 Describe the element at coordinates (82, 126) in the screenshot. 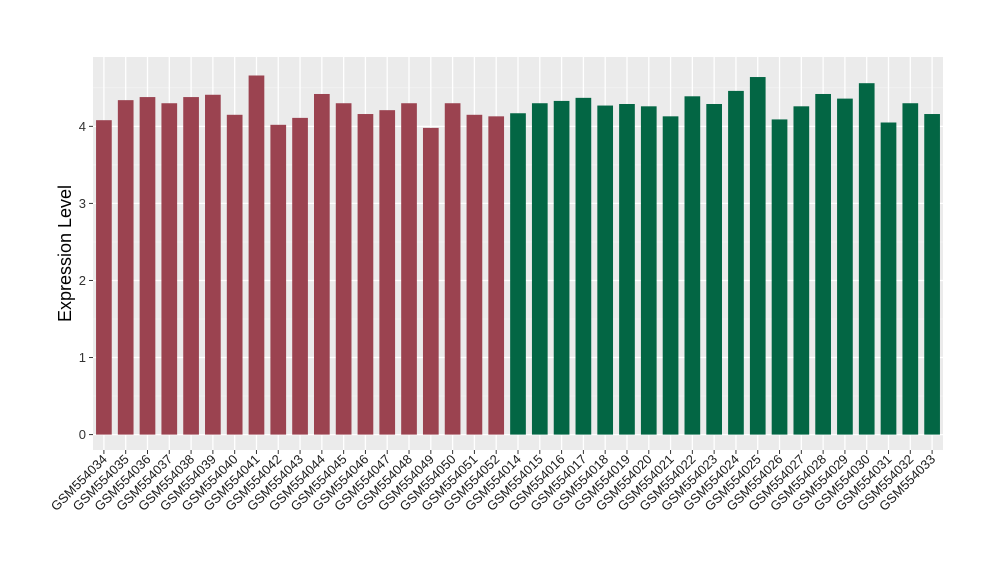

I see `y-tick-label: 4` at that location.